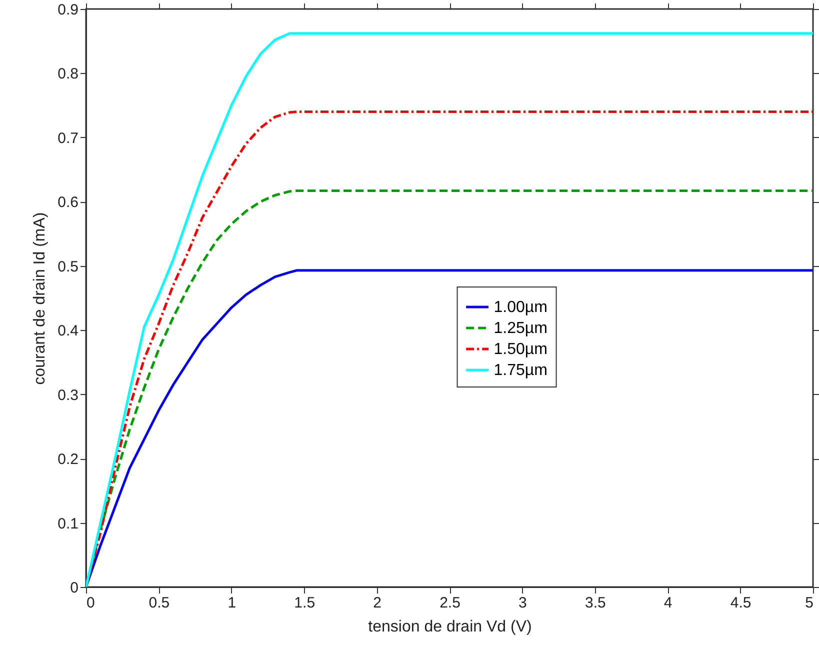 The image size is (819, 650). What do you see at coordinates (74, 588) in the screenshot?
I see `y-tick-label: 0` at bounding box center [74, 588].